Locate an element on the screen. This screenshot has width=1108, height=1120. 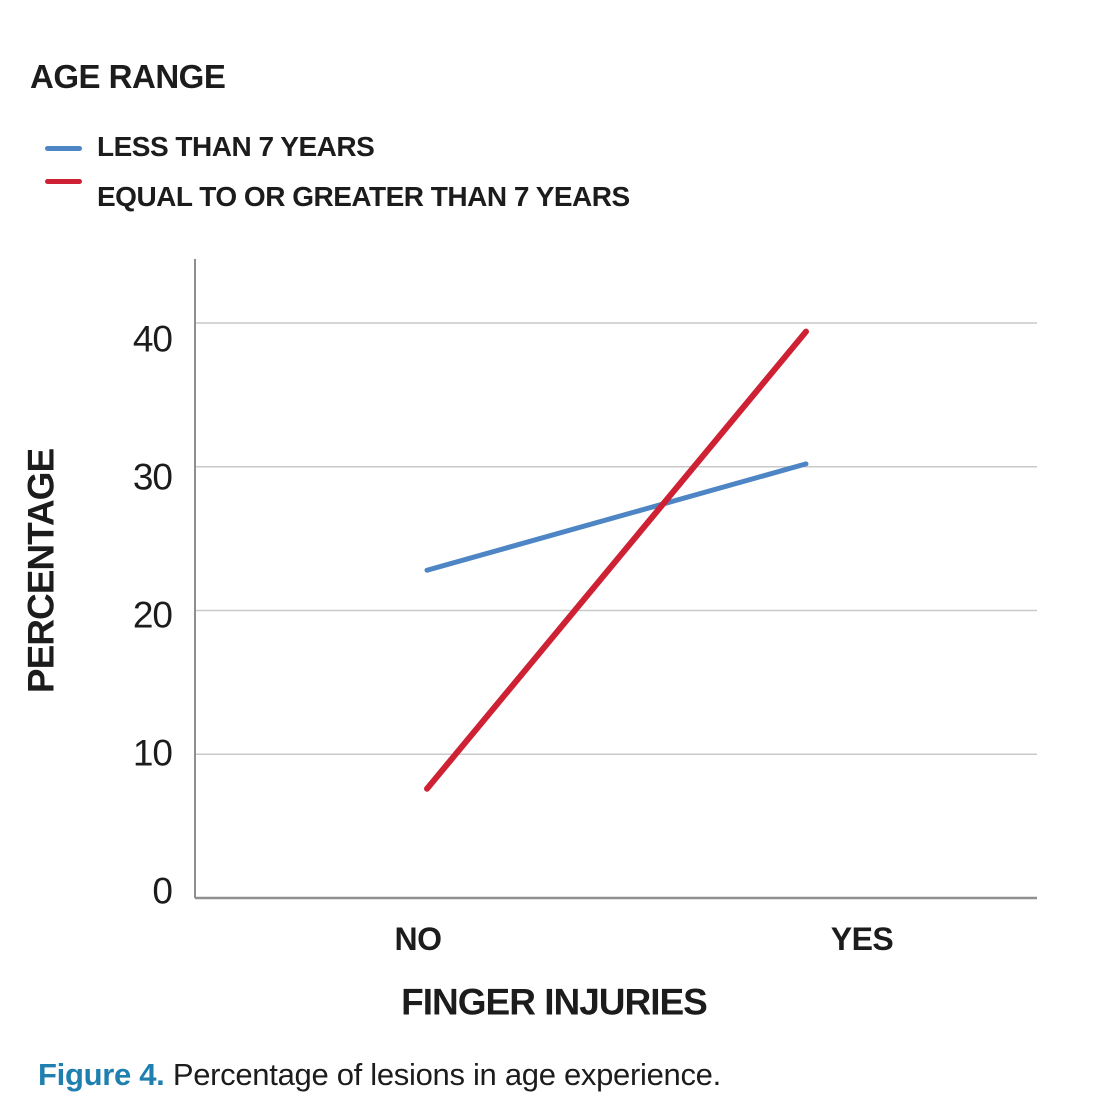
chart-series is located at coordinates (616, 560).